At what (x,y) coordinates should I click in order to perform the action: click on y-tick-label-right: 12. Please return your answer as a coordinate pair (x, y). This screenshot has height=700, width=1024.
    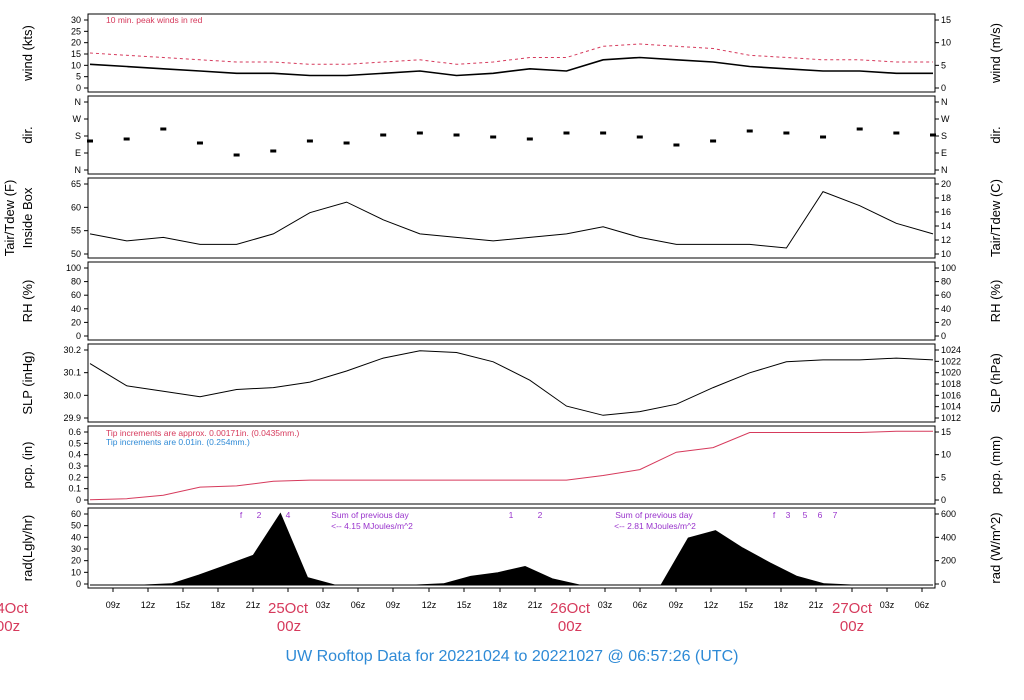
    Looking at the image, I should click on (946, 240).